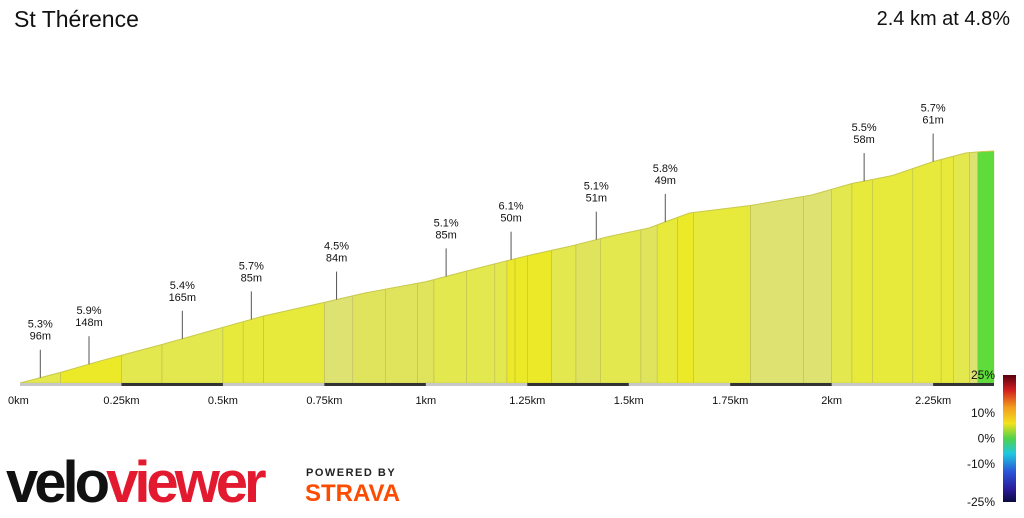  What do you see at coordinates (353, 493) in the screenshot?
I see `strava-logo: STRAVA` at bounding box center [353, 493].